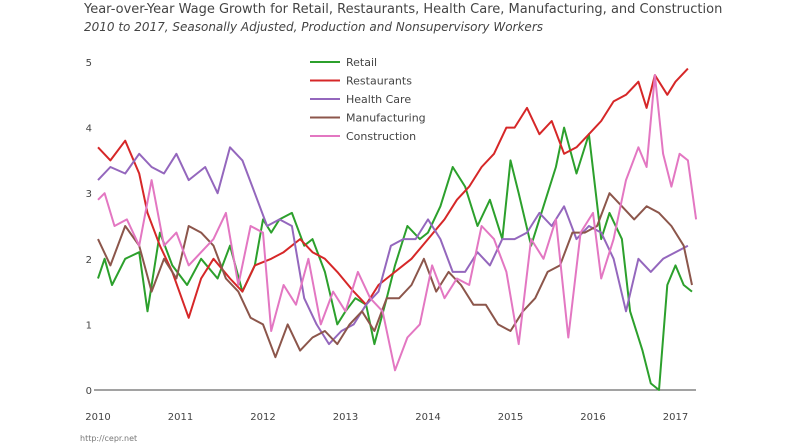 Image resolution: width=800 pixels, height=445 pixels. What do you see at coordinates (361, 62) in the screenshot?
I see `legend-label-retail: Retail` at bounding box center [361, 62].